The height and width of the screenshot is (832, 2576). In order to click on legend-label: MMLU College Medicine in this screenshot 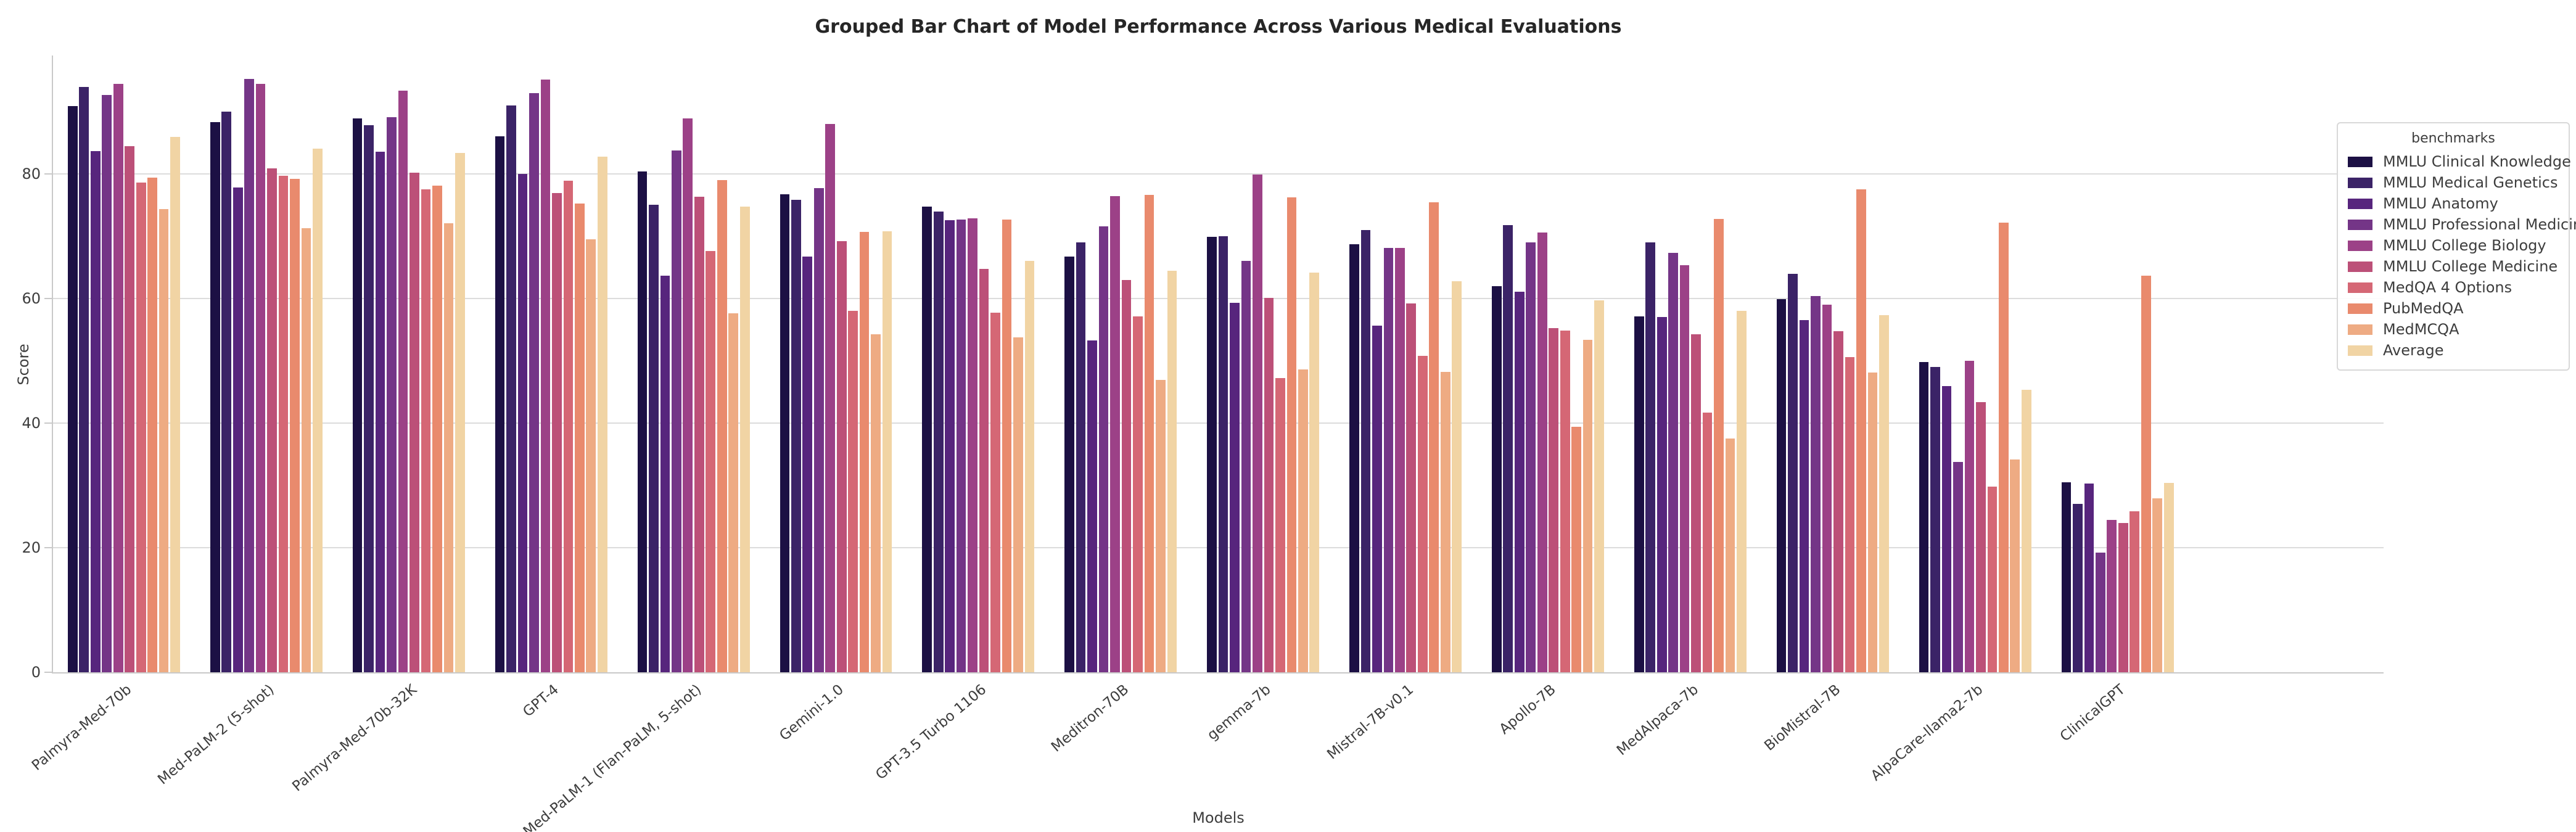, I will do `click(2470, 266)`.